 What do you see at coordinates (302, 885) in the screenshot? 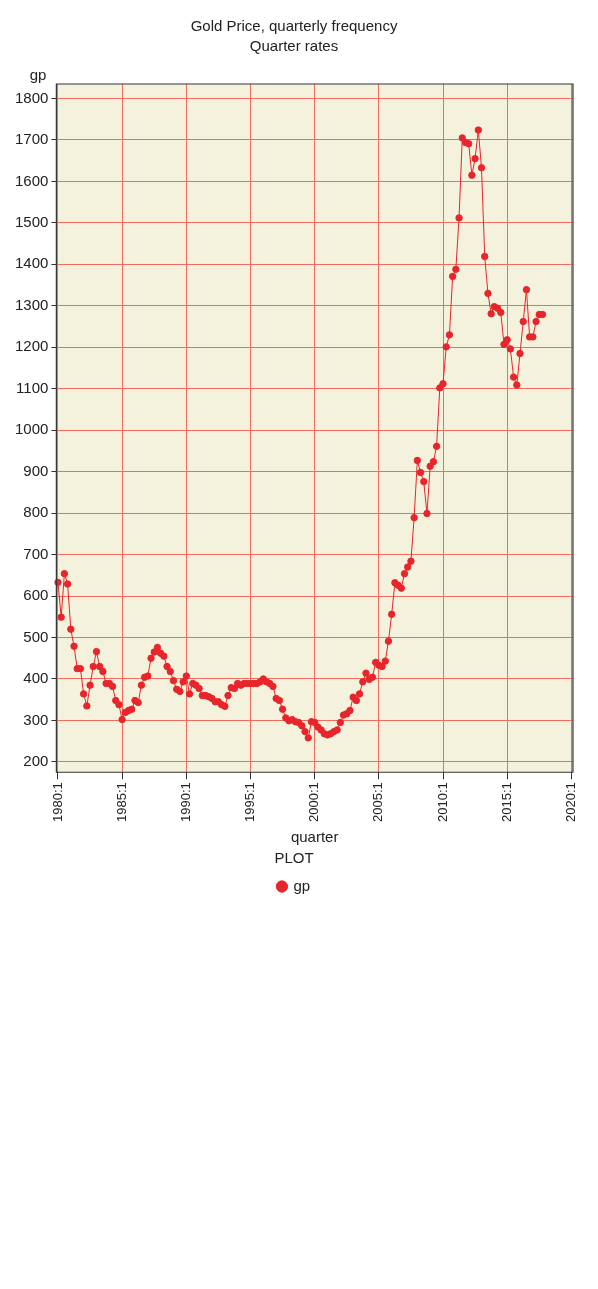
I see `legend-label: gp` at bounding box center [302, 885].